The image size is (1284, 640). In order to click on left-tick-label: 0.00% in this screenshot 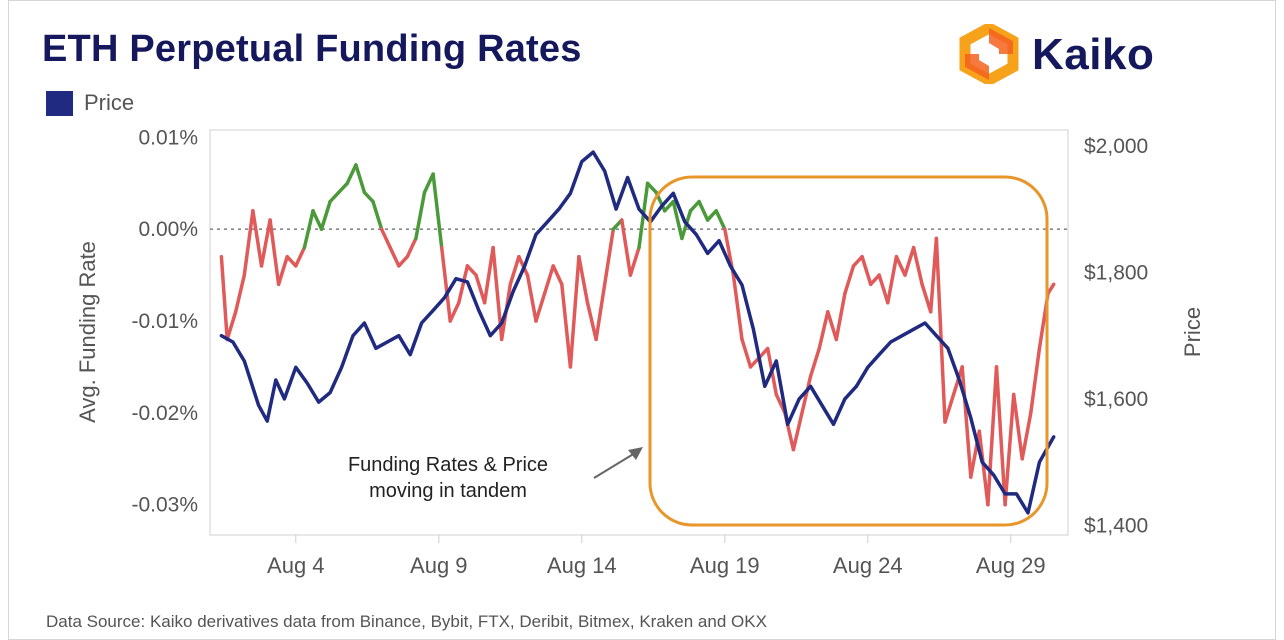, I will do `click(168, 229)`.